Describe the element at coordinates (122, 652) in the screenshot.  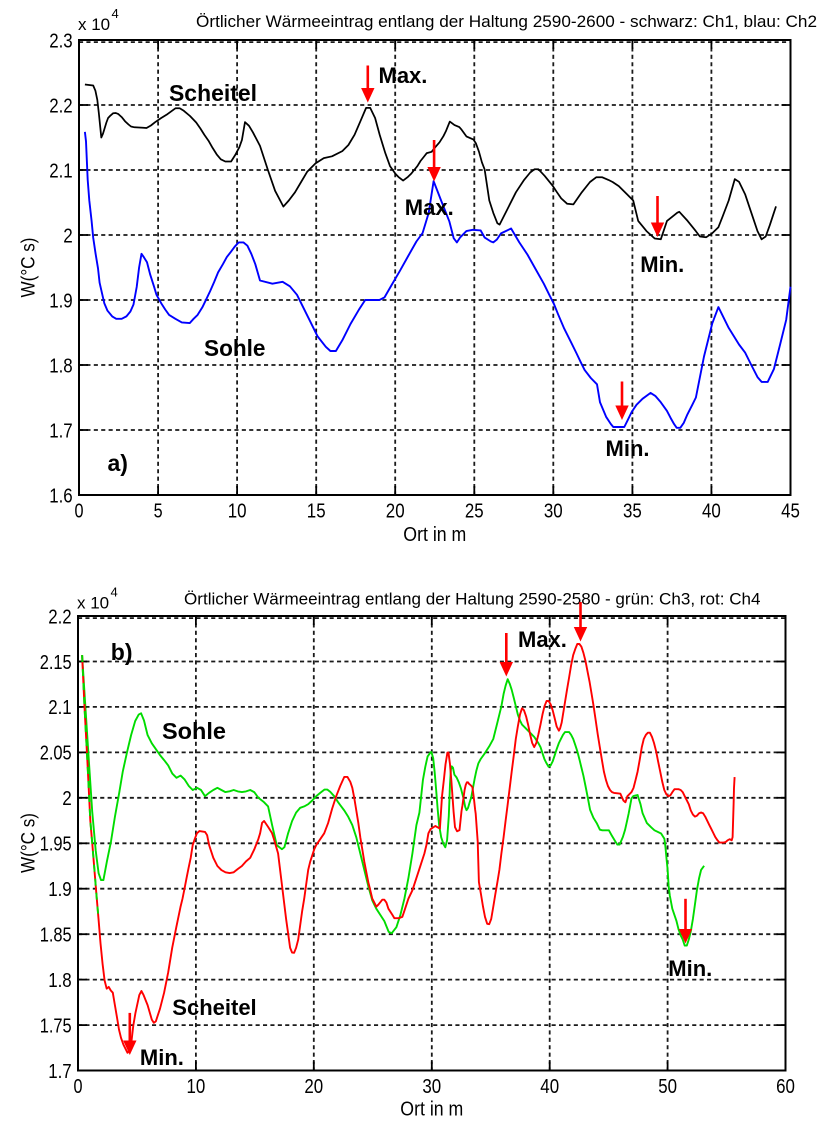
I see `svg-text: b)` at that location.